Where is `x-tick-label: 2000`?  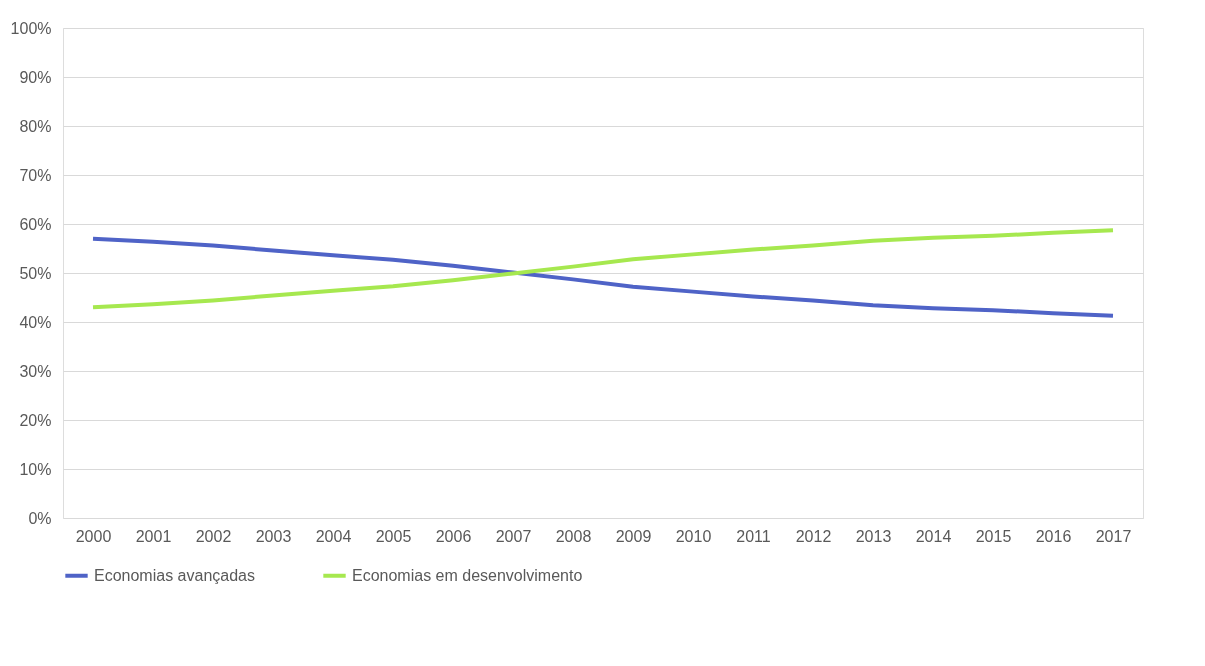 x-tick-label: 2000 is located at coordinates (93, 536).